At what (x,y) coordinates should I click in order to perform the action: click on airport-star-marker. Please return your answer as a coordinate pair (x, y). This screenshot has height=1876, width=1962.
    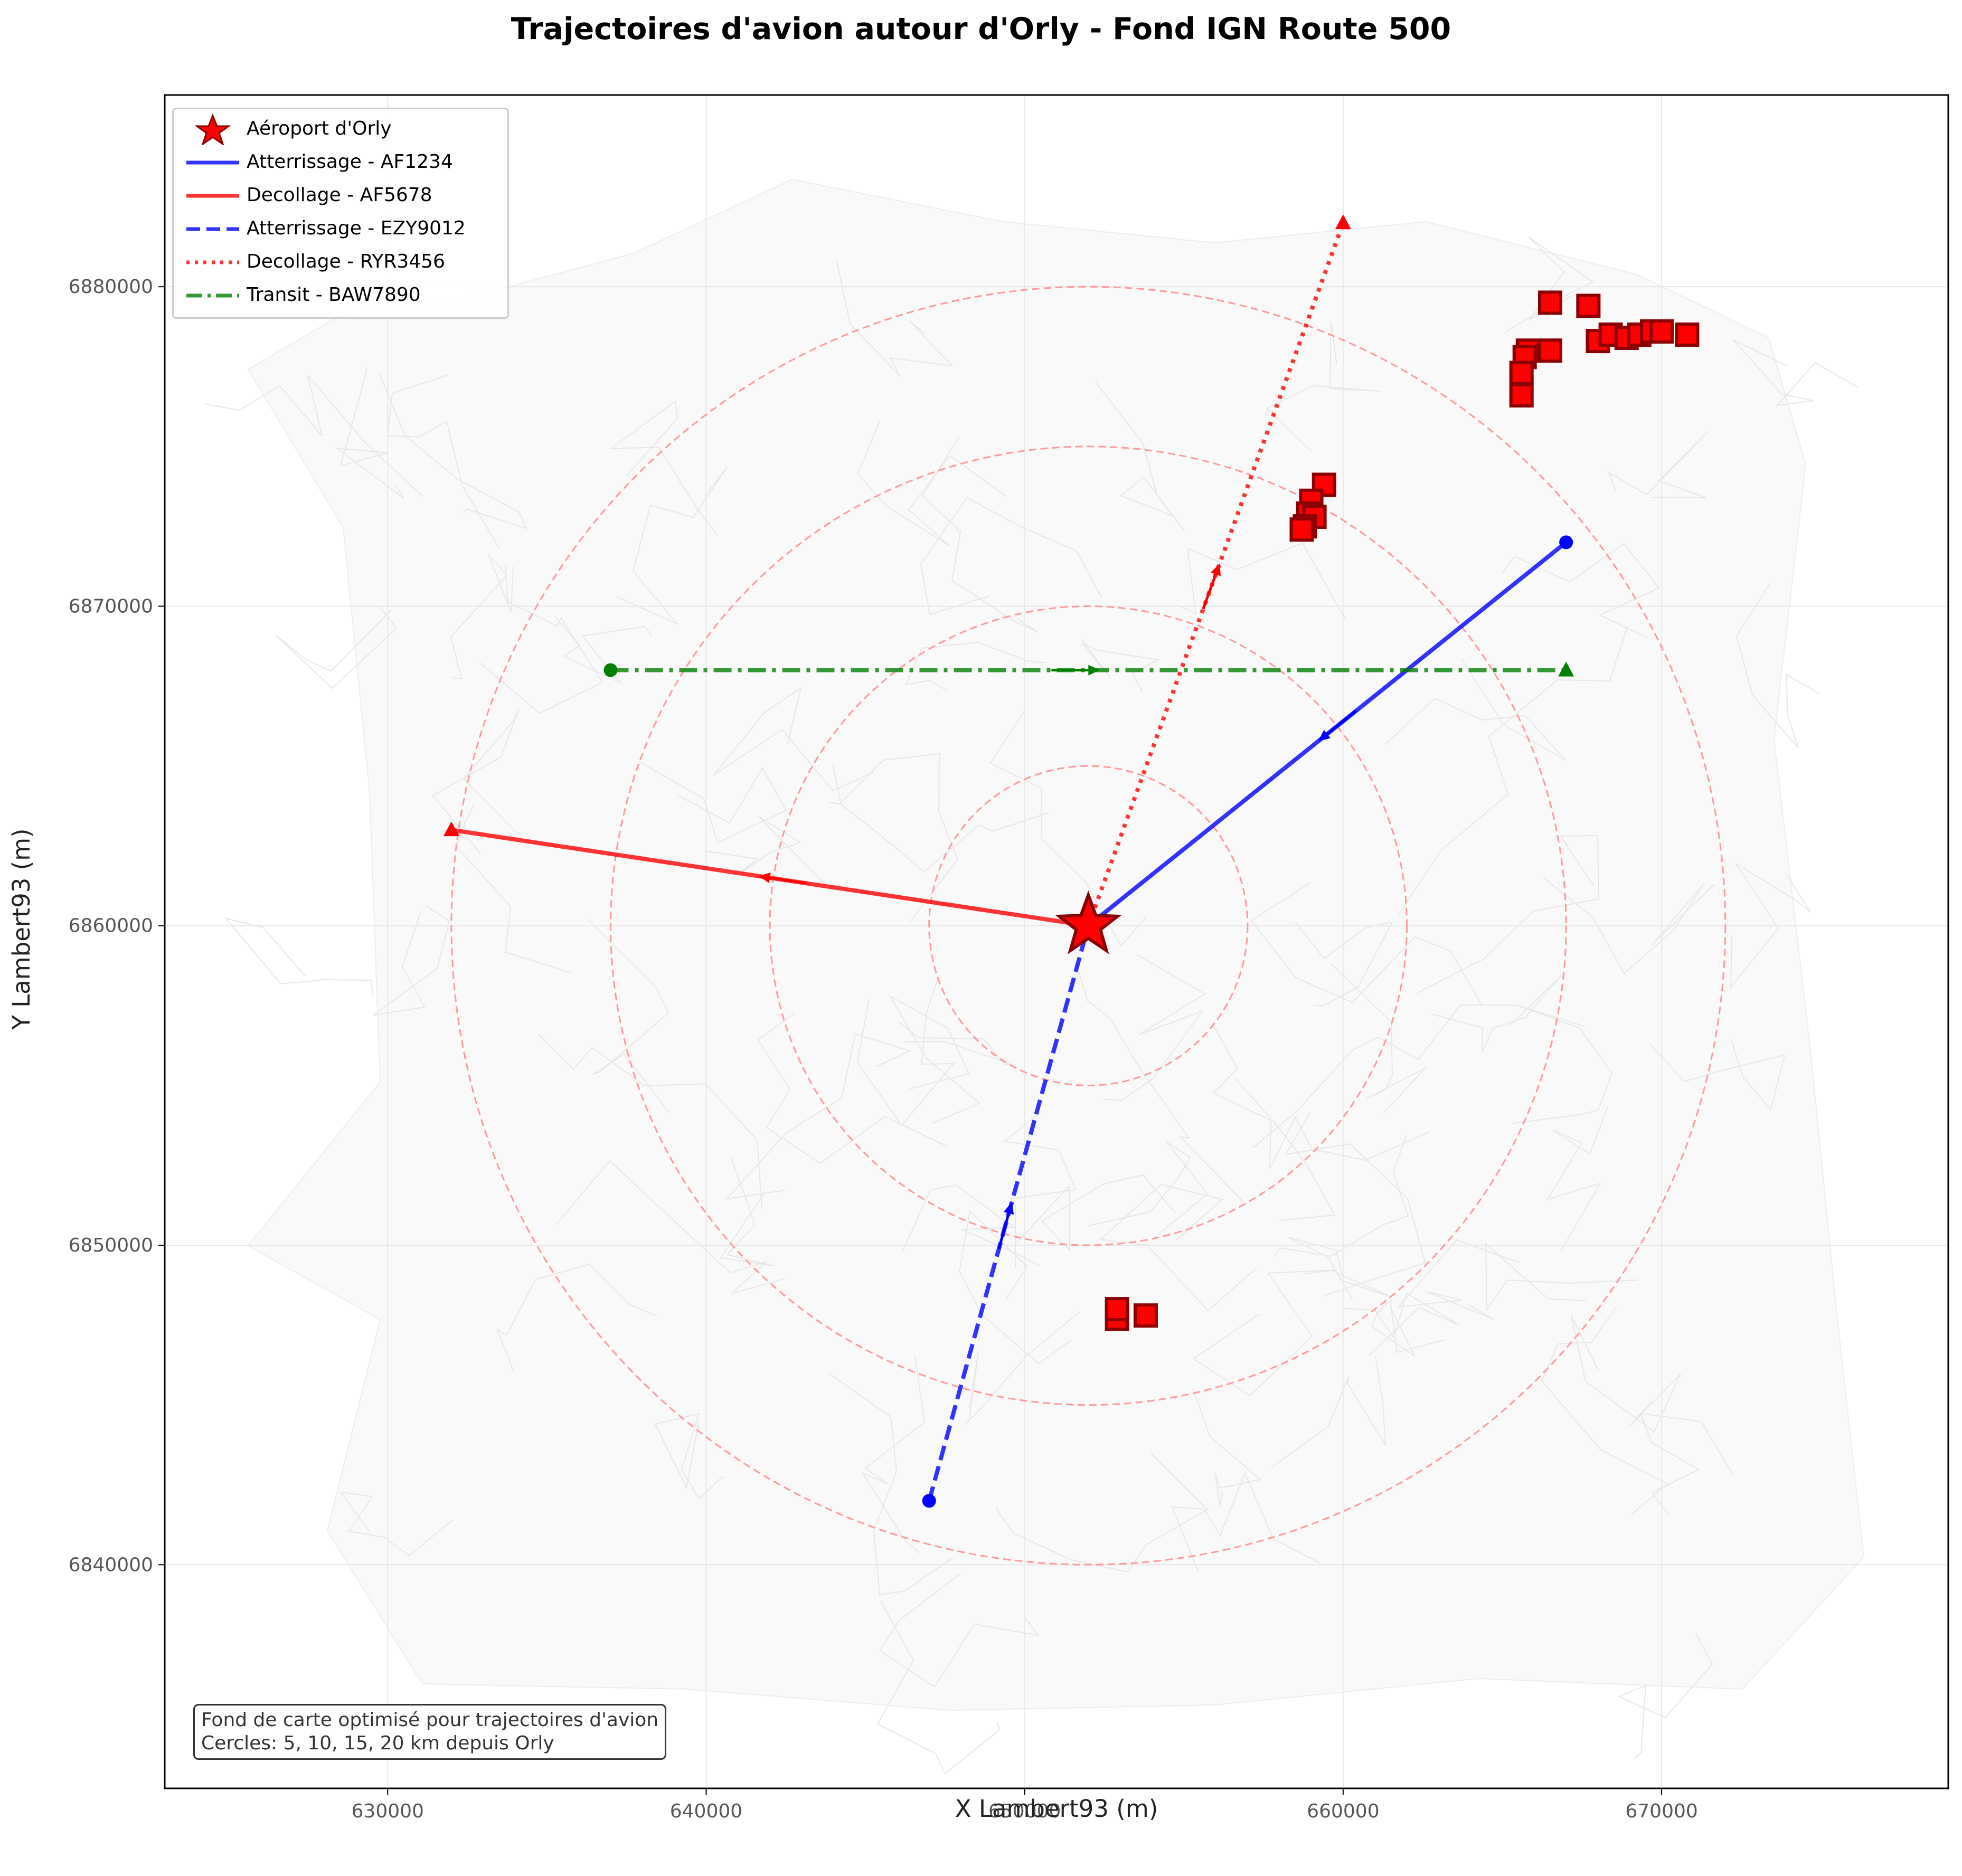
    Looking at the image, I should click on (1088, 922).